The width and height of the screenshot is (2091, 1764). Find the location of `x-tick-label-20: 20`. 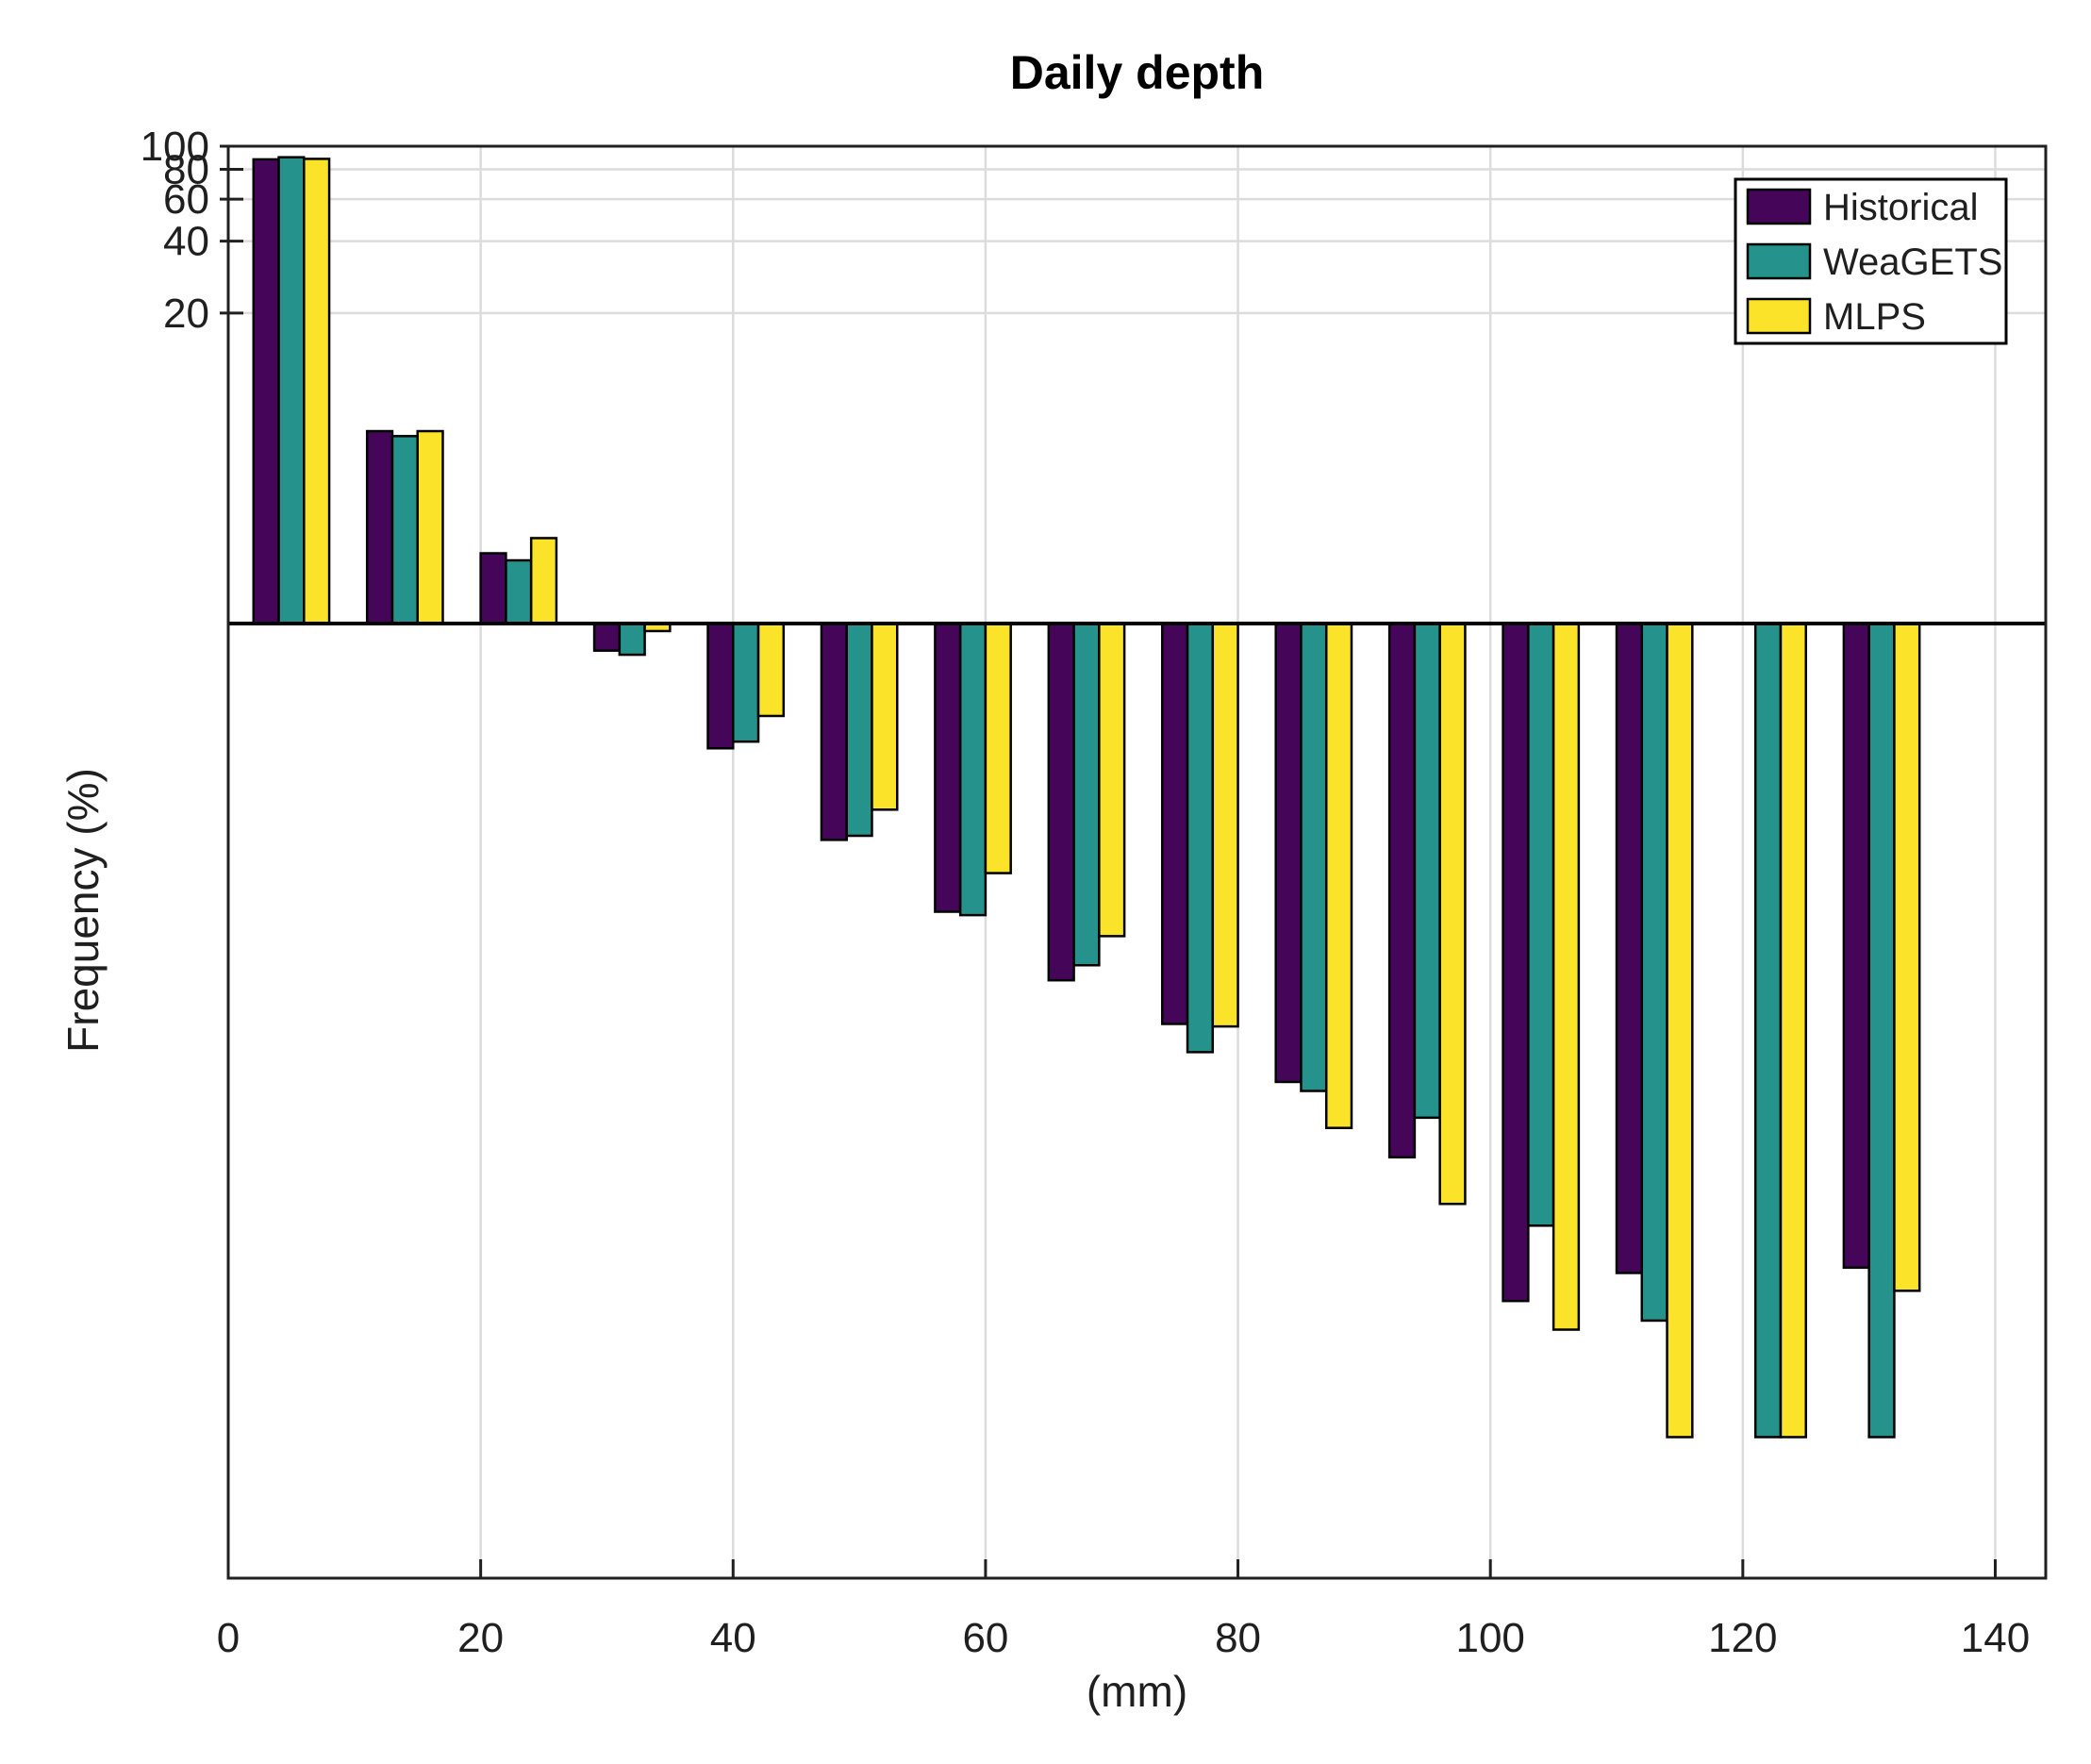

x-tick-label-20: 20 is located at coordinates (480, 1638).